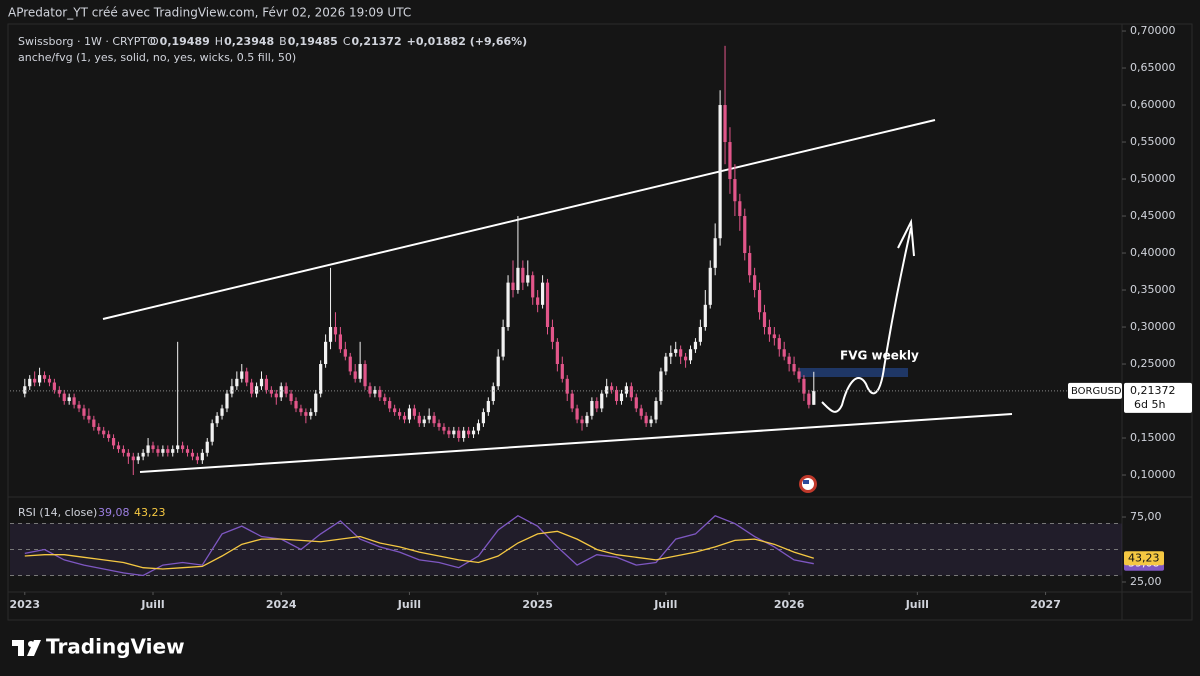 The width and height of the screenshot is (1200, 676). Describe the element at coordinates (906, 237) in the screenshot. I see `arrow-head` at that location.